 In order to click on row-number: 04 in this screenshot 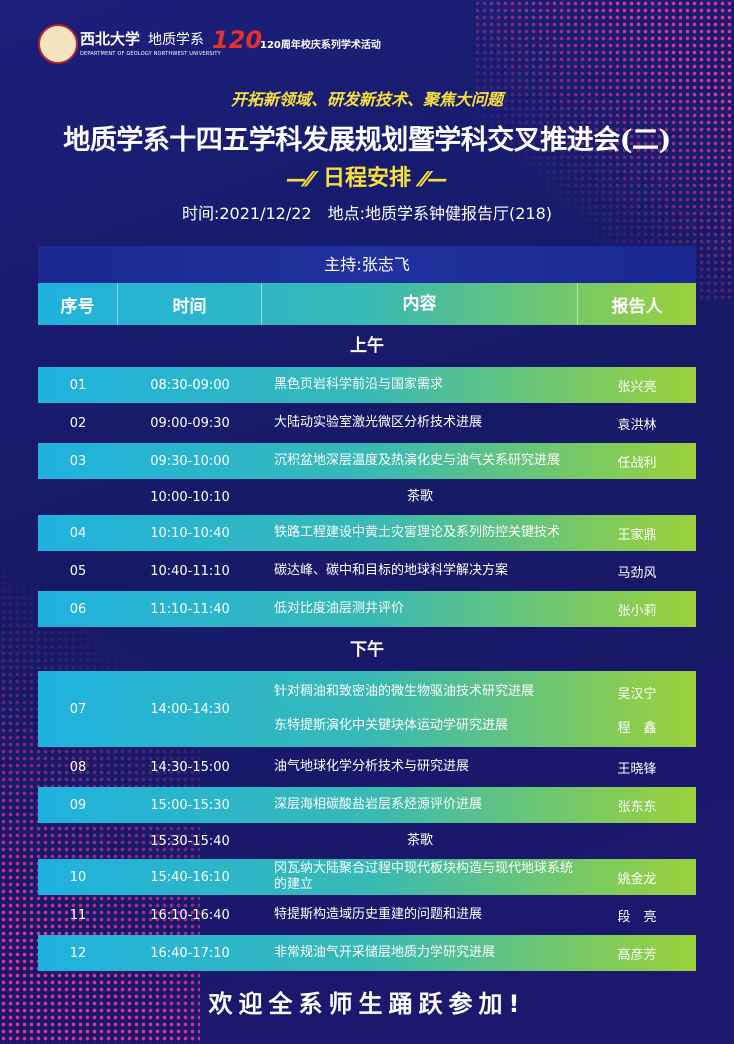, I will do `click(78, 533)`.